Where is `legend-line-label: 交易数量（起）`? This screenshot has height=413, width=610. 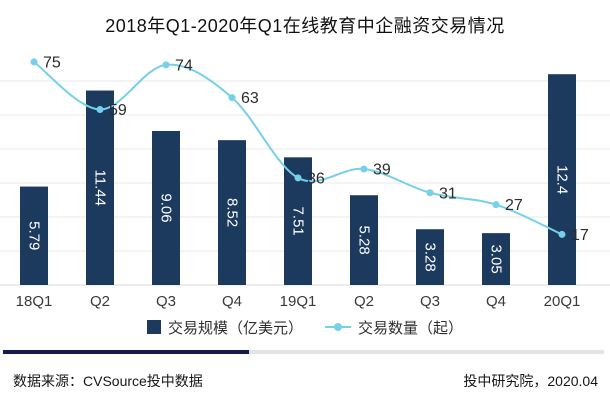
legend-line-label: 交易数量（起） is located at coordinates (411, 328).